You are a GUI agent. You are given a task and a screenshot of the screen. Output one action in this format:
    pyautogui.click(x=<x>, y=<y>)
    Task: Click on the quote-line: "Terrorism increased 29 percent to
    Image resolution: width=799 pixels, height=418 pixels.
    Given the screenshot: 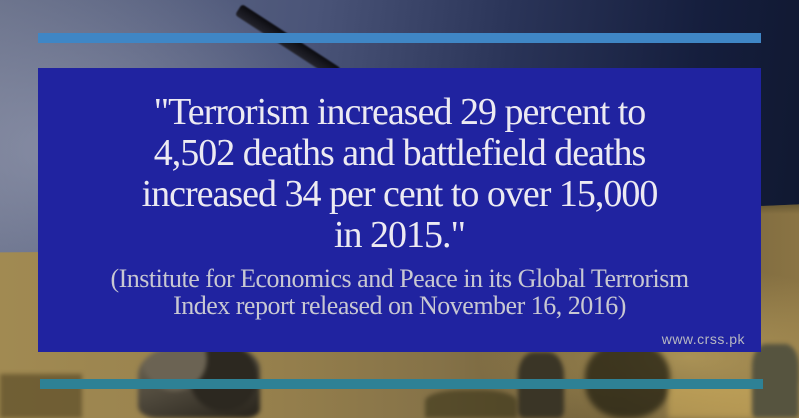 What is the action you would take?
    pyautogui.click(x=400, y=112)
    